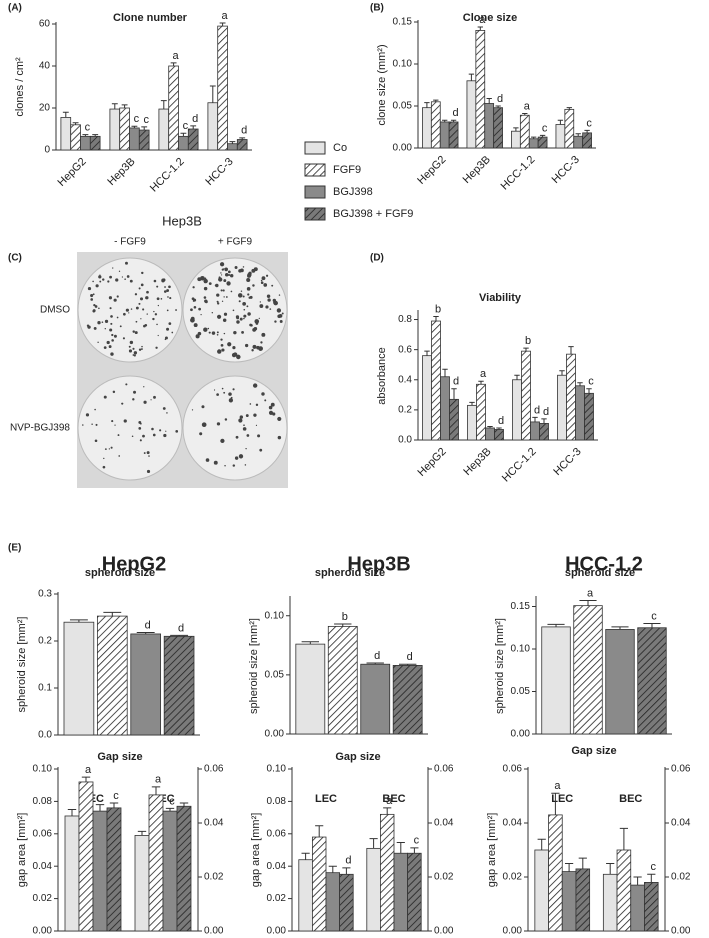  I want to click on legend-swatch, so click(315, 214).